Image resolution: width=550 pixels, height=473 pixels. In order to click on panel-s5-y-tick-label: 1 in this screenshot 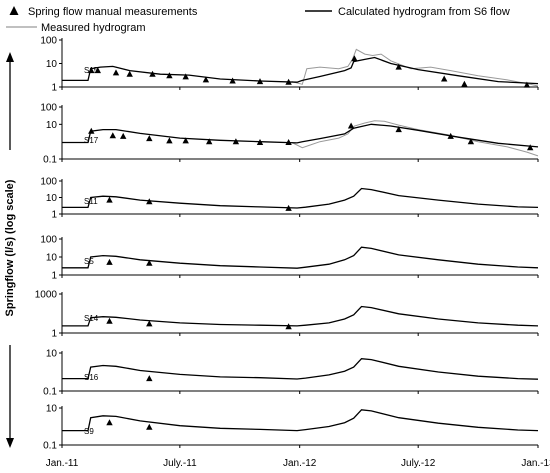, I will do `click(54, 276)`.